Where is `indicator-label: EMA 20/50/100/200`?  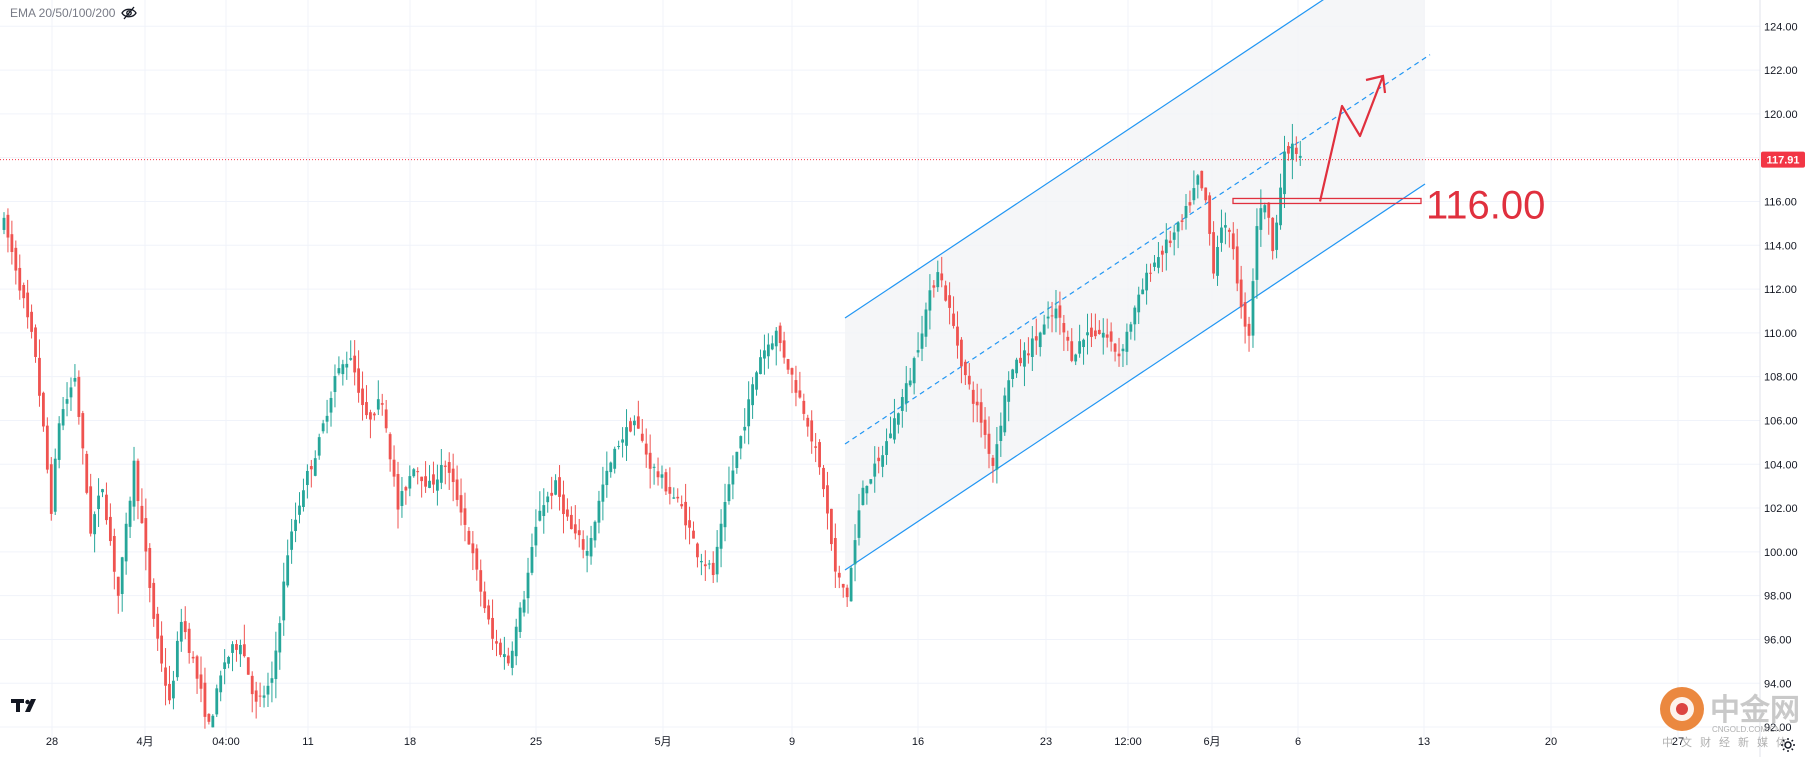 indicator-label: EMA 20/50/100/200 is located at coordinates (63, 13).